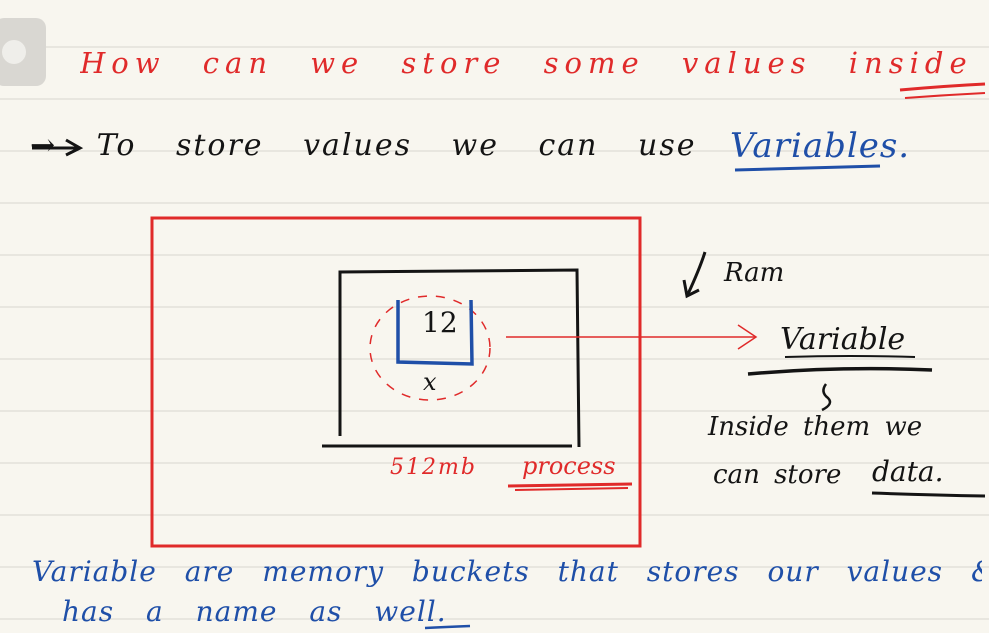  Describe the element at coordinates (570, 485) in the screenshot. I see `process-underline` at that location.